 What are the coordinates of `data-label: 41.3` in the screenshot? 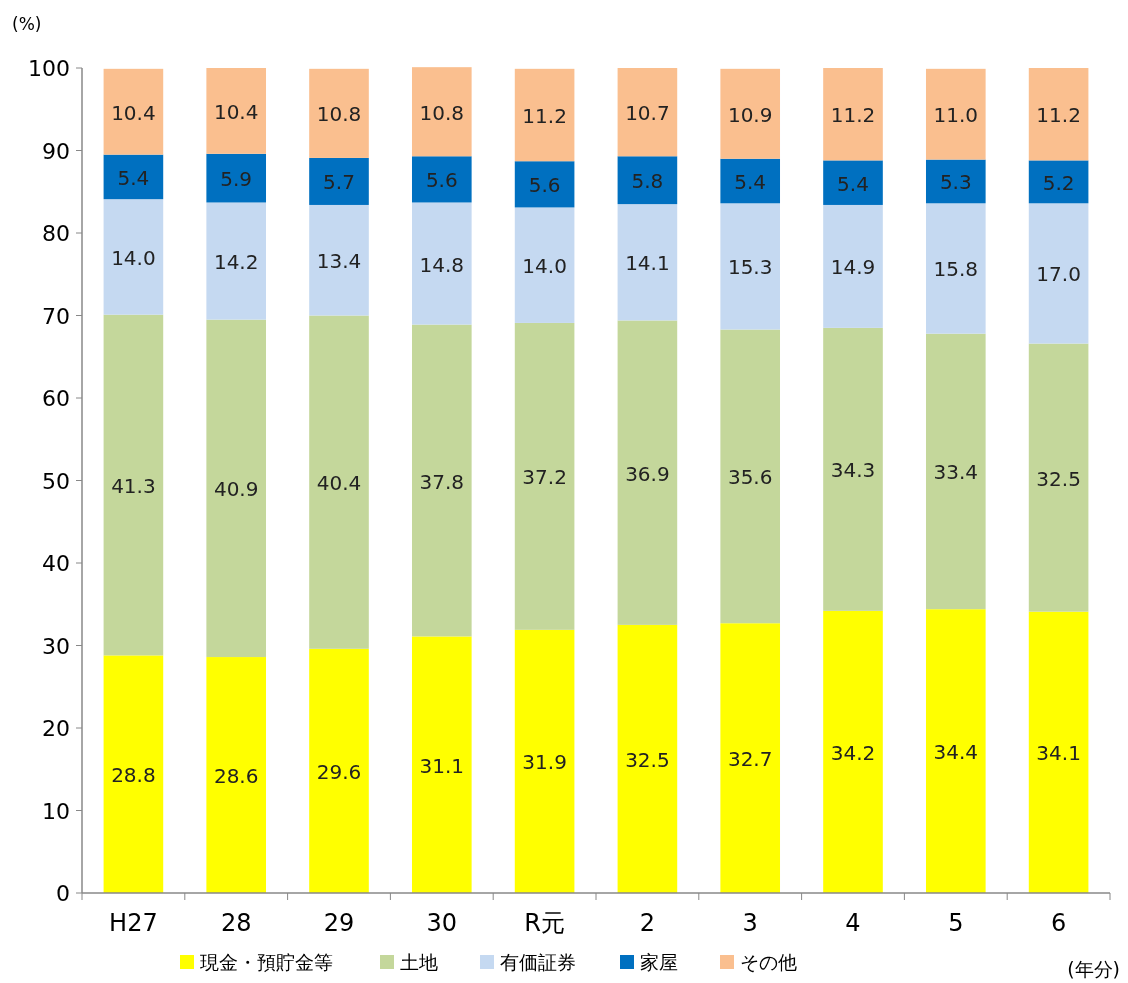 It's located at (133, 486).